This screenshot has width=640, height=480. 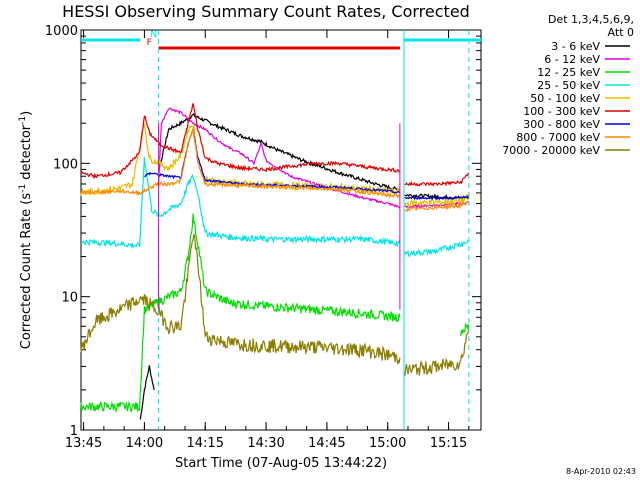 What do you see at coordinates (572, 59) in the screenshot?
I see `legend-label: 6 - 12 keV` at bounding box center [572, 59].